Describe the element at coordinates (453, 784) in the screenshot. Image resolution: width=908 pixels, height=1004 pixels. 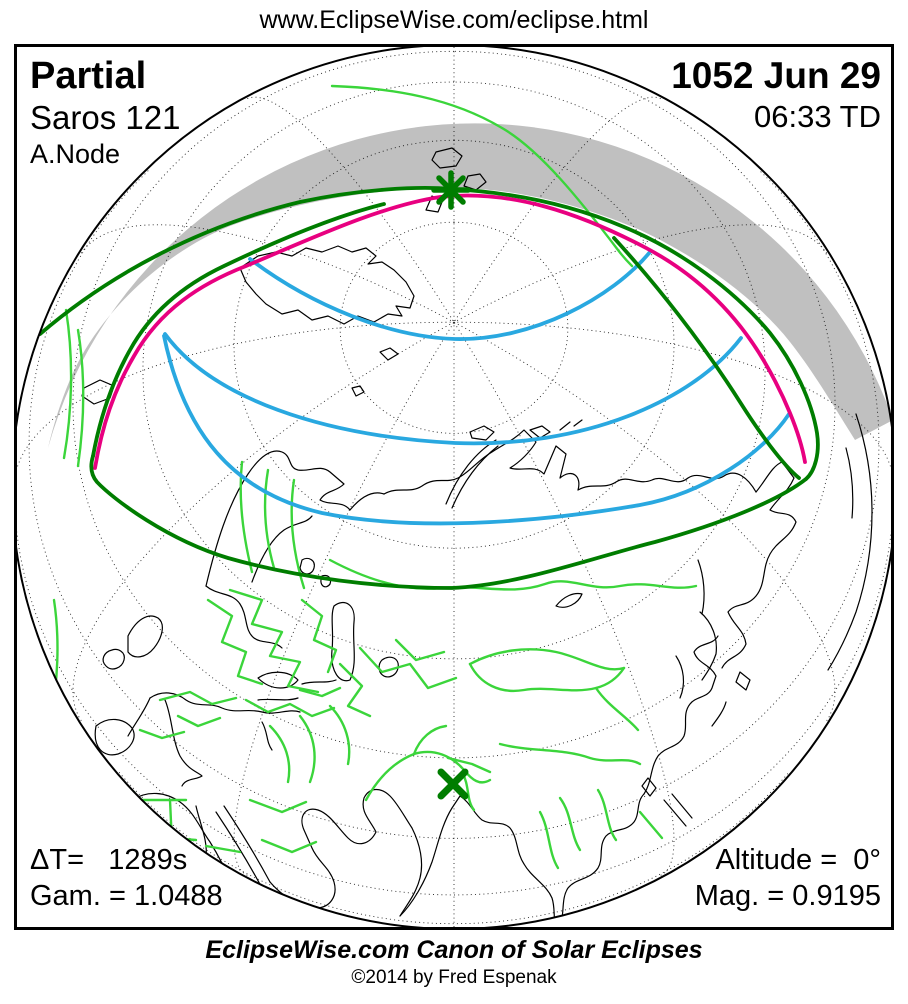
I see `subsolar-point-marker` at that location.